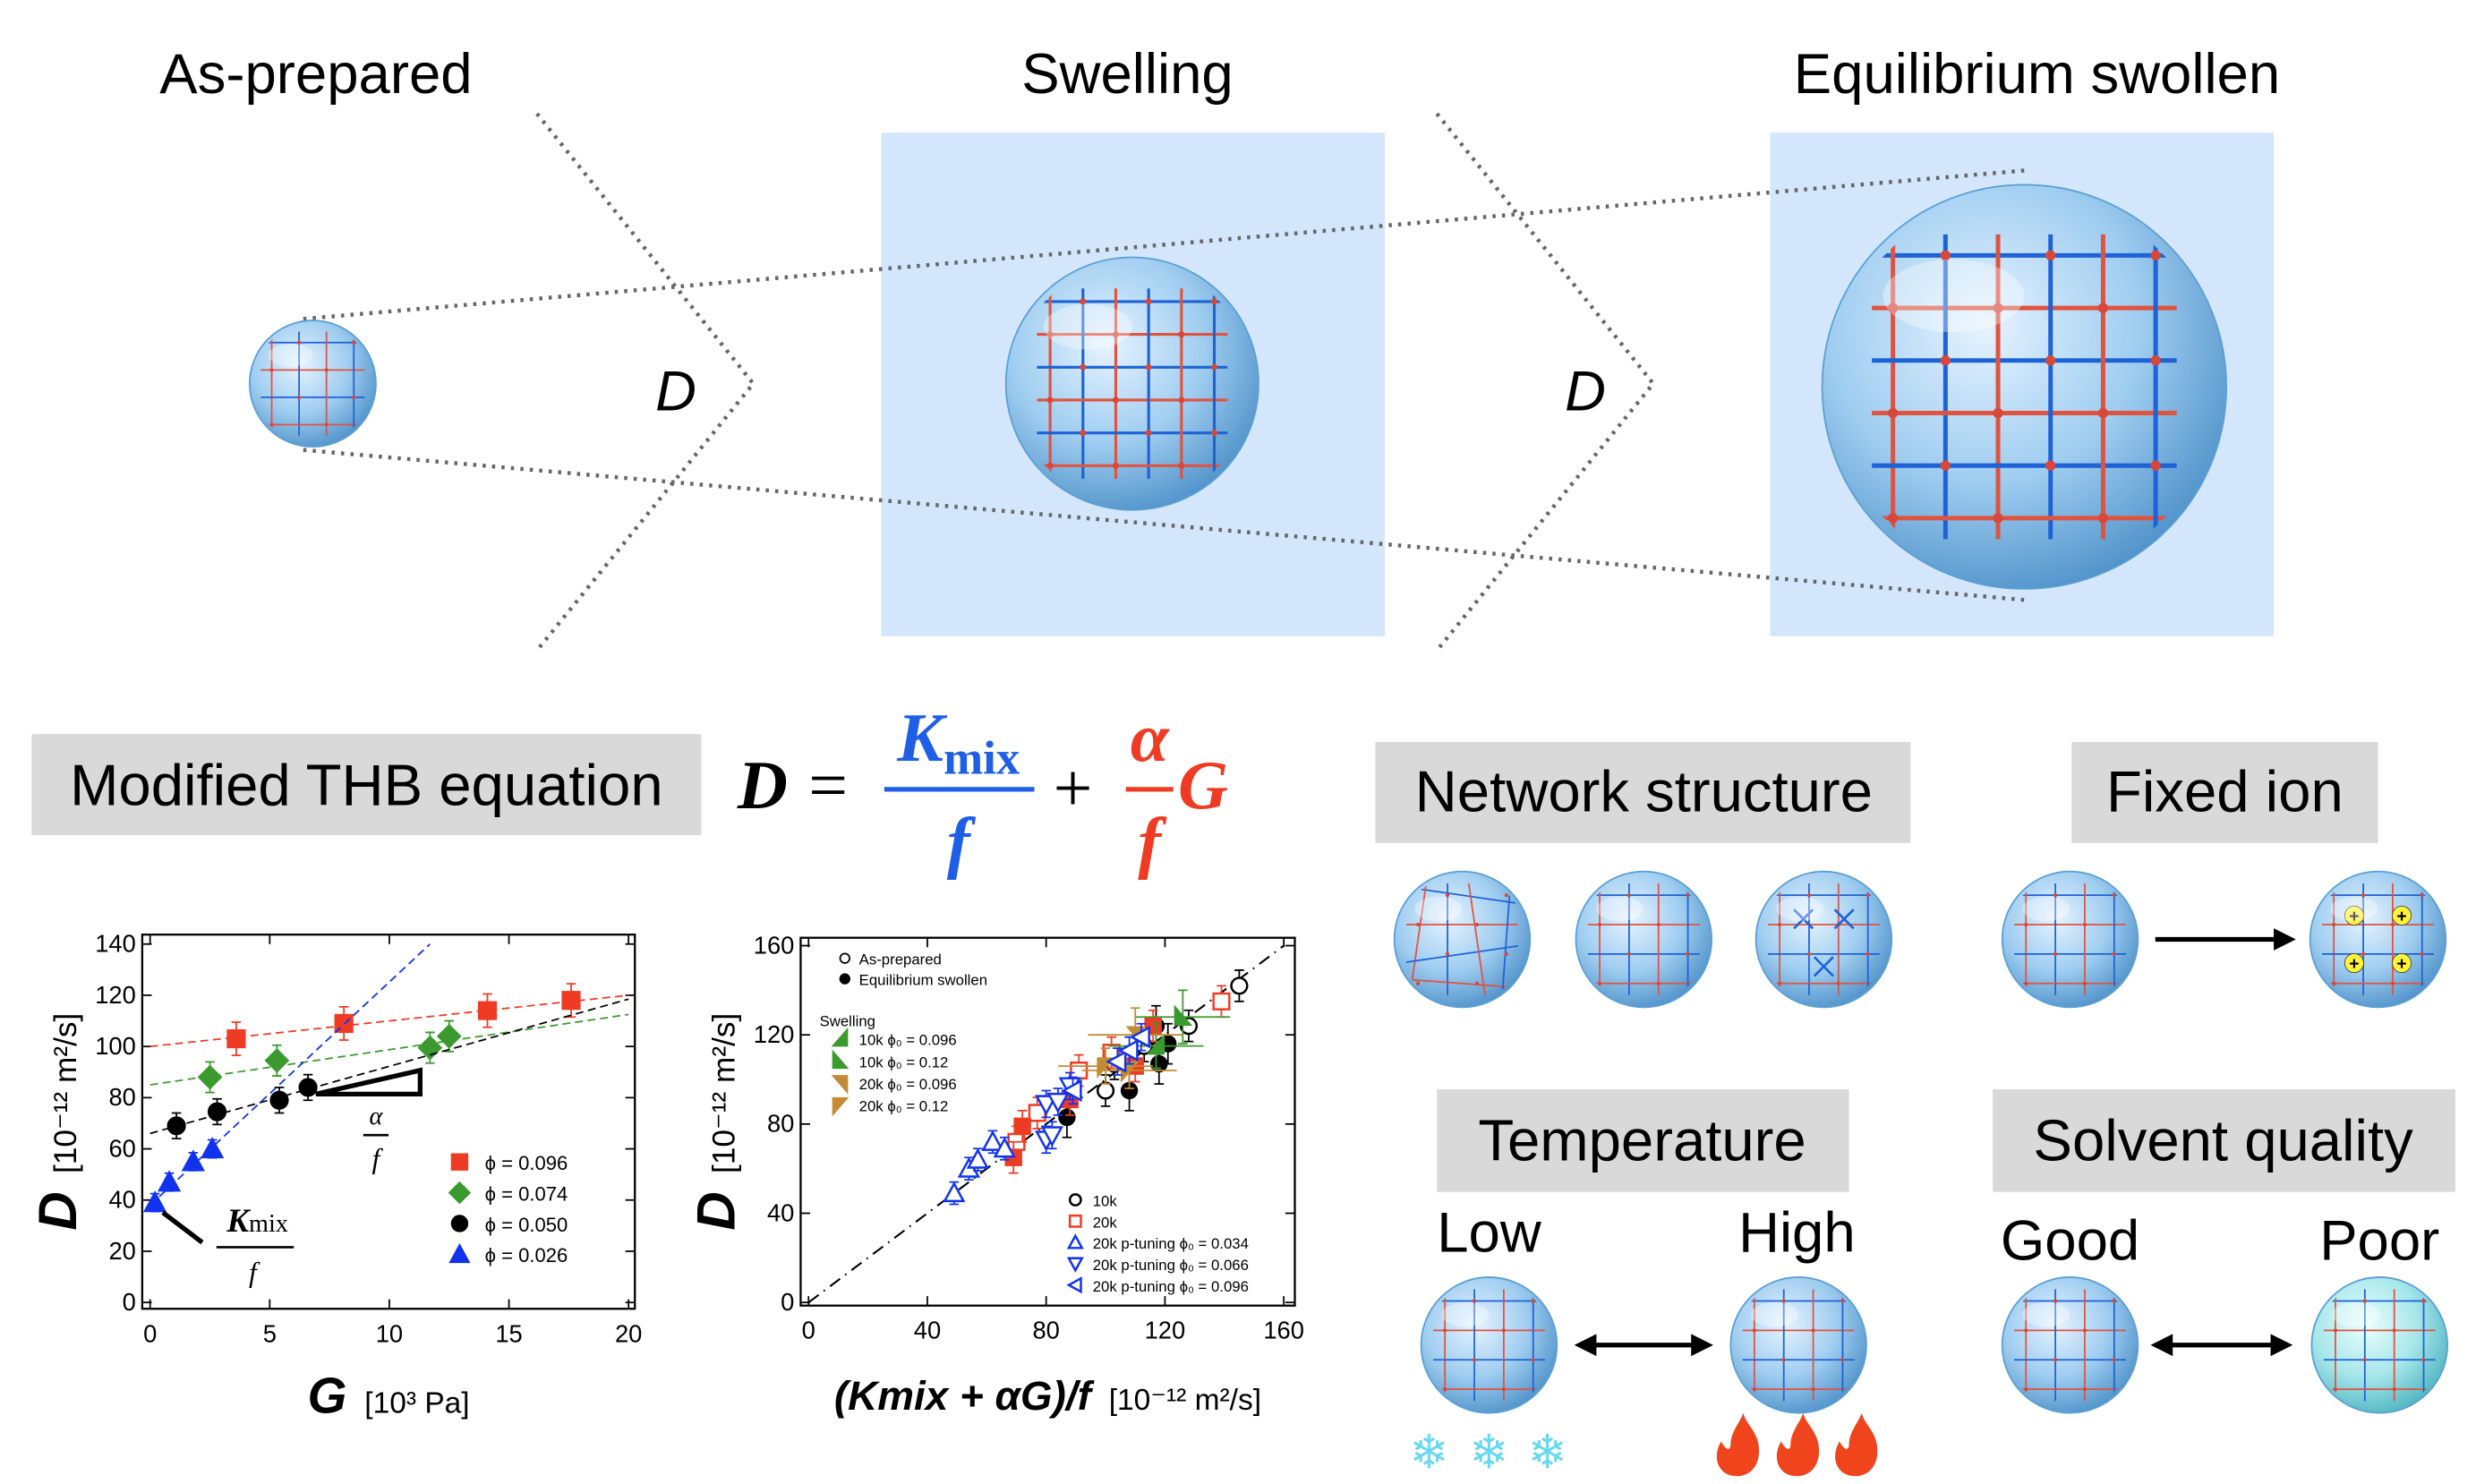  I want to click on equation-equals: =, so click(828, 784).